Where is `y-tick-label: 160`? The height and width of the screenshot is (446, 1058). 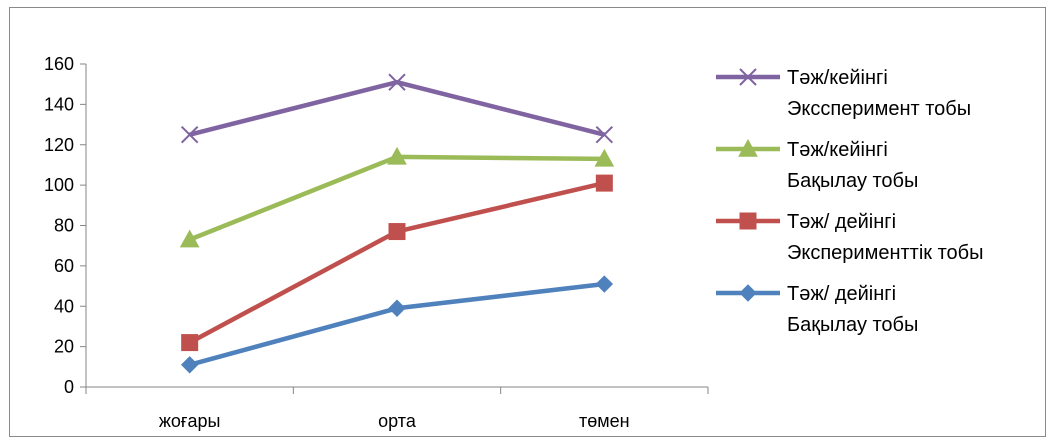
y-tick-label: 160 is located at coordinates (59, 64).